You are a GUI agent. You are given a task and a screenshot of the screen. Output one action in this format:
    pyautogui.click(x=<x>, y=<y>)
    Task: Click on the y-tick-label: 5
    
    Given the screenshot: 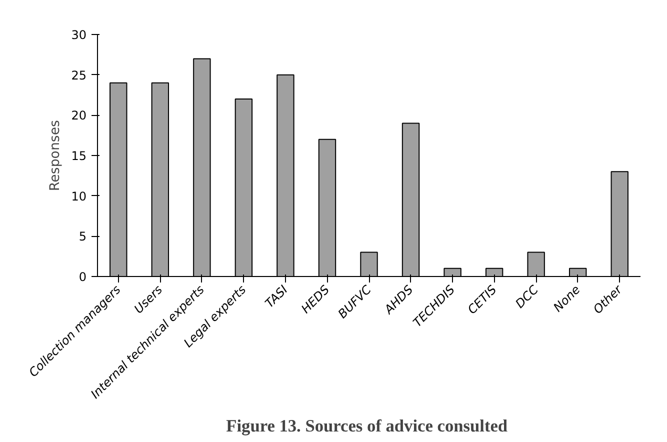 What is the action you would take?
    pyautogui.click(x=82, y=237)
    